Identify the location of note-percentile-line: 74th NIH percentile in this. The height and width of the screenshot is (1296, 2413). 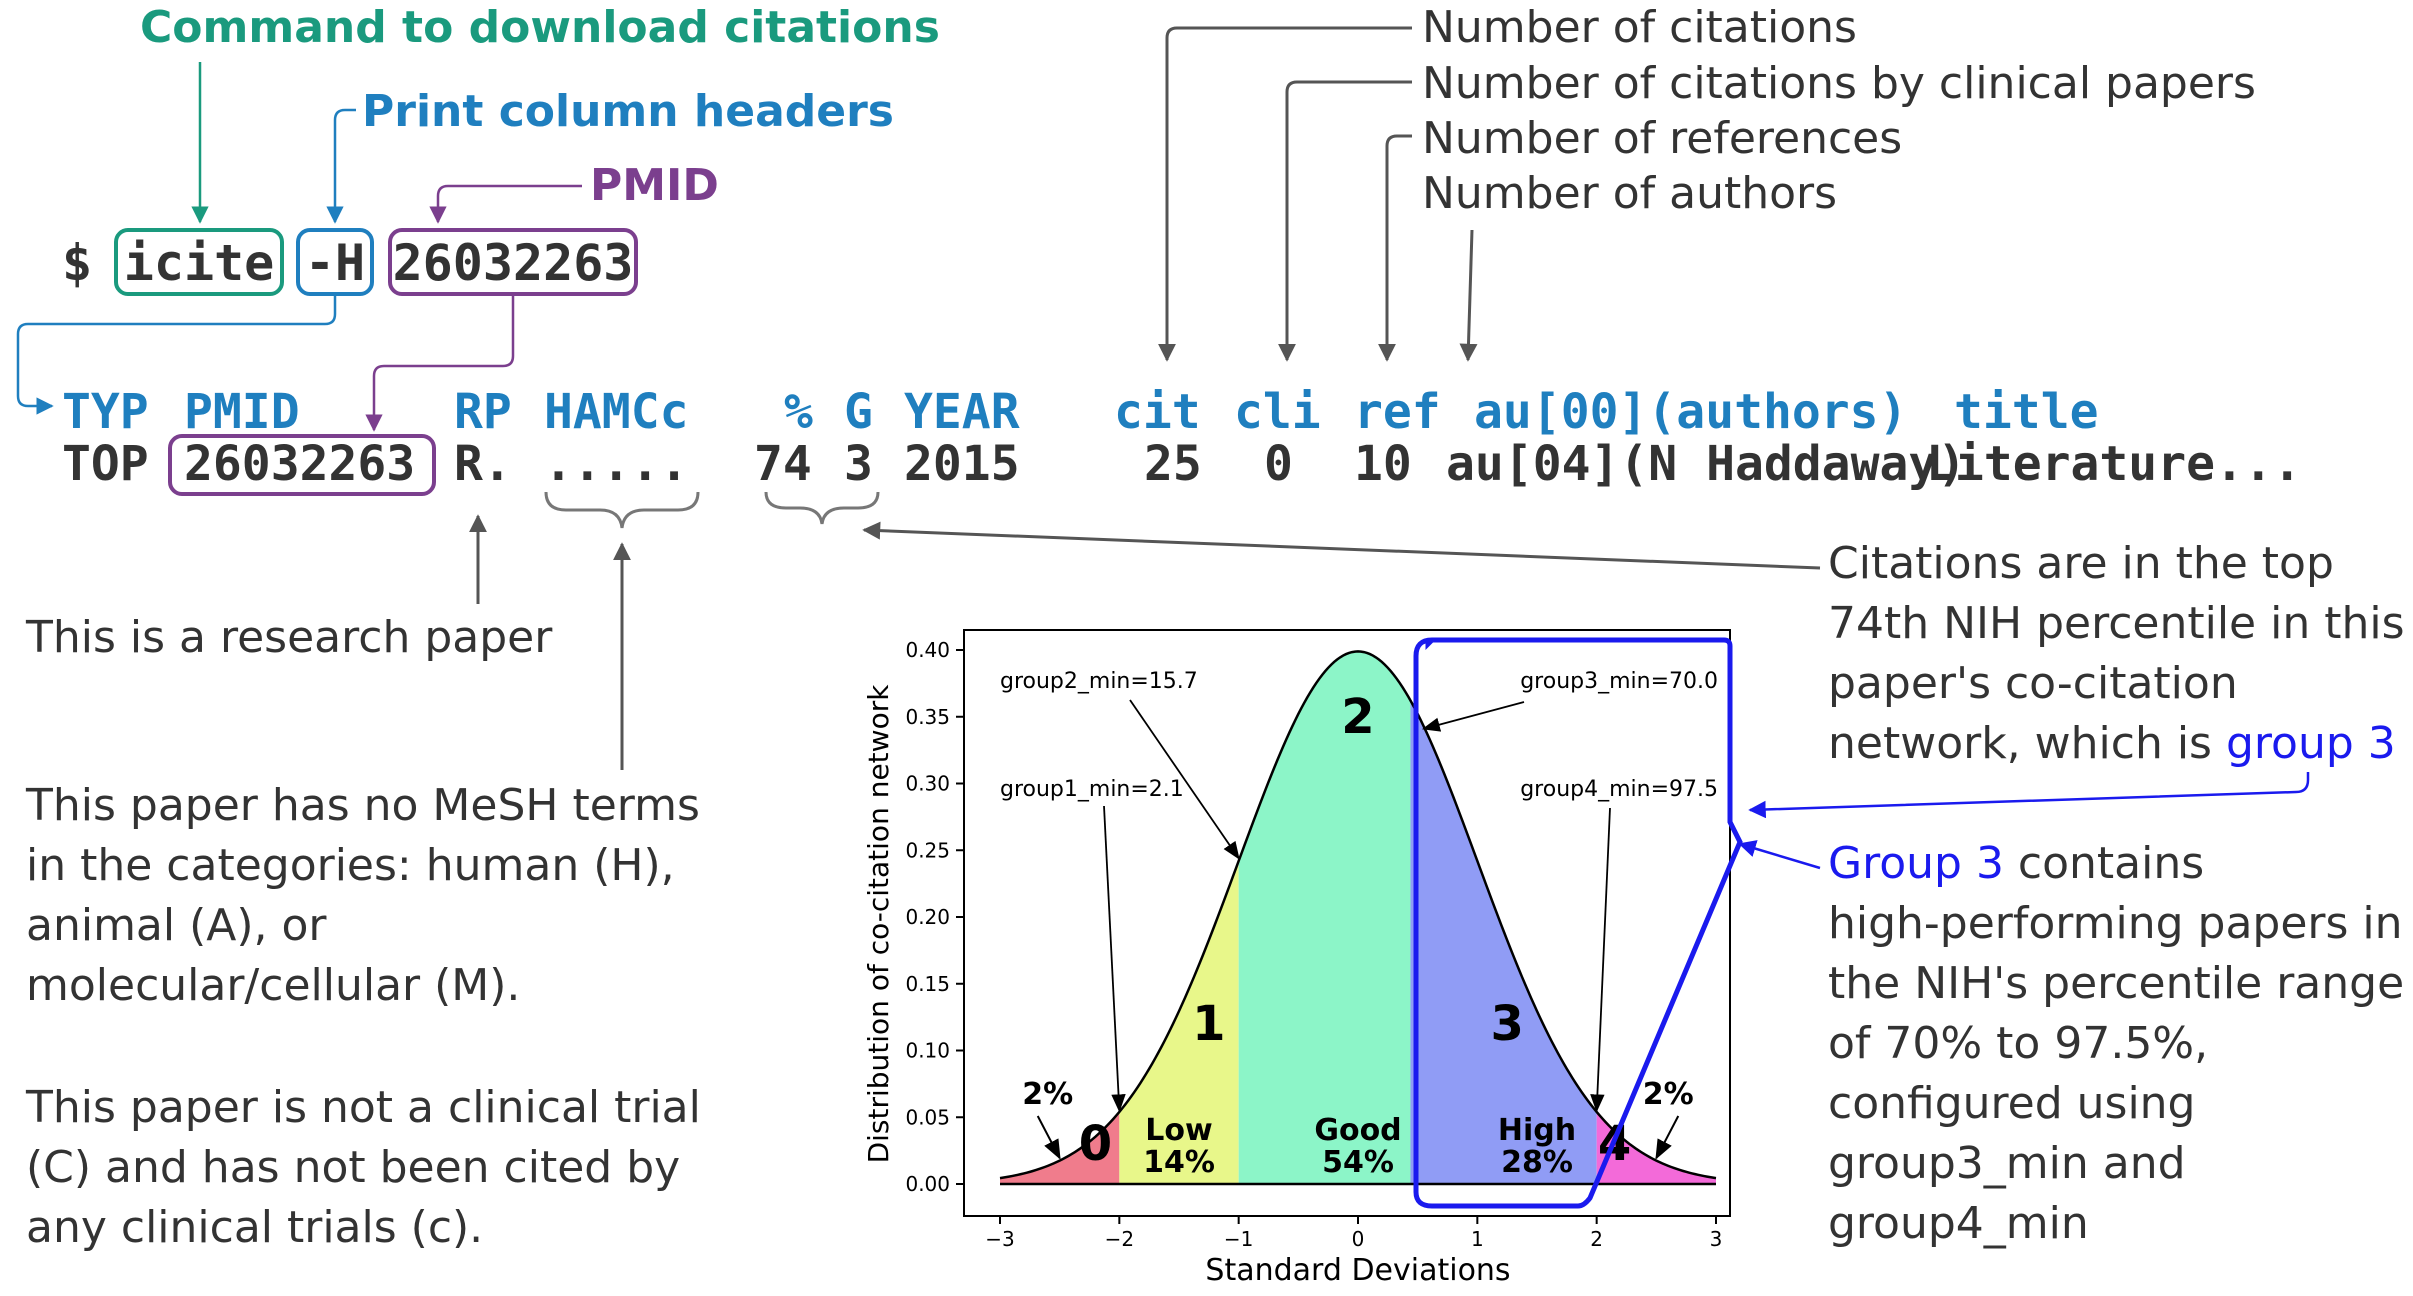
(2116, 623).